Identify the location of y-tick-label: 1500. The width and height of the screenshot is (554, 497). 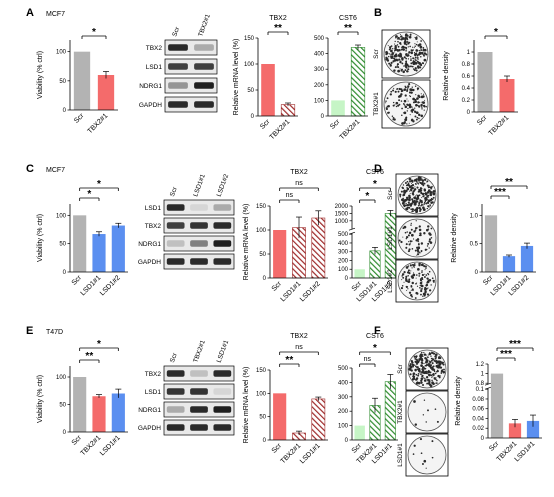
(342, 214).